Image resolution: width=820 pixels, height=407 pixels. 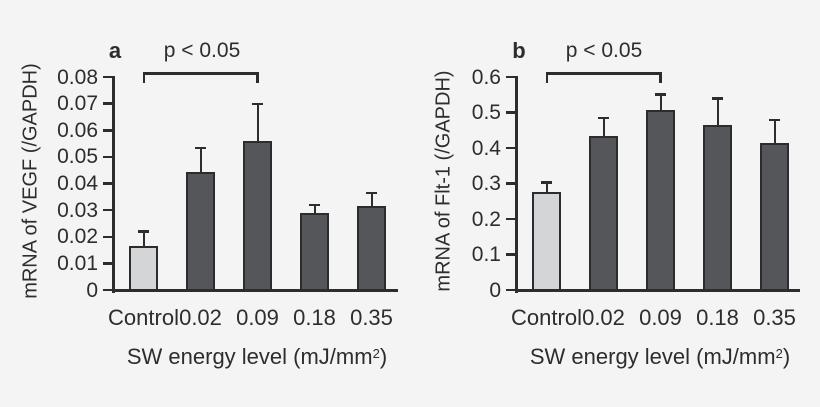 I want to click on significance-bracket-b, so click(x=603, y=73).